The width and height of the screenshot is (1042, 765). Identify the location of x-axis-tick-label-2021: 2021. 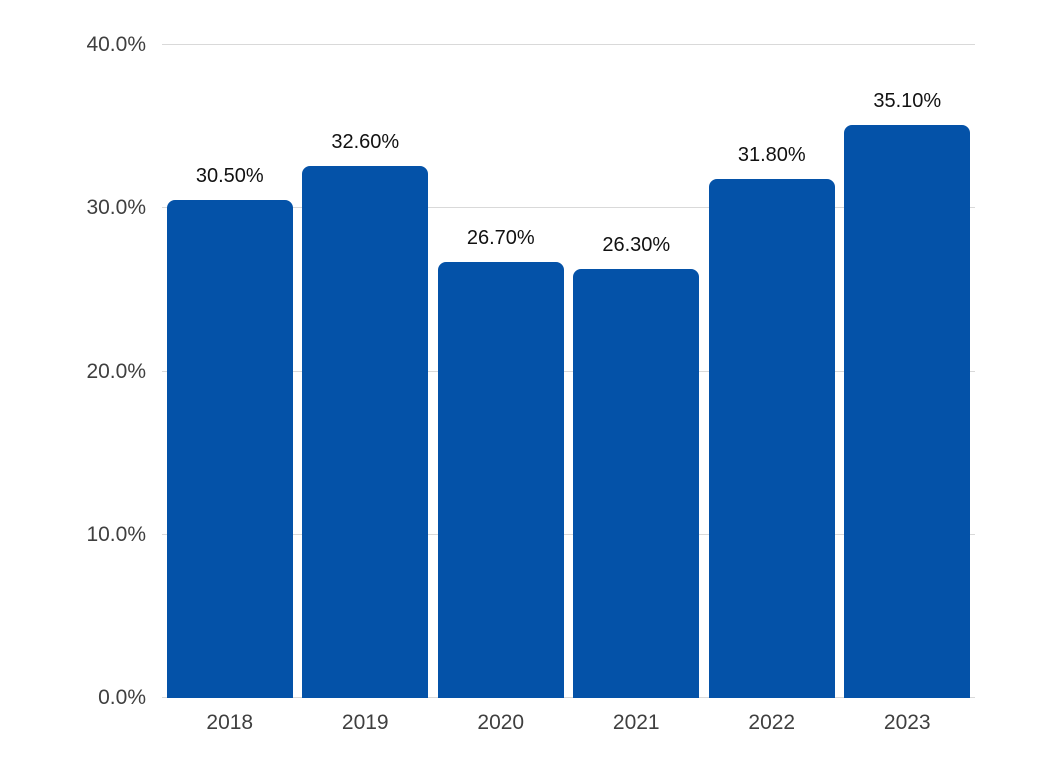
(636, 722).